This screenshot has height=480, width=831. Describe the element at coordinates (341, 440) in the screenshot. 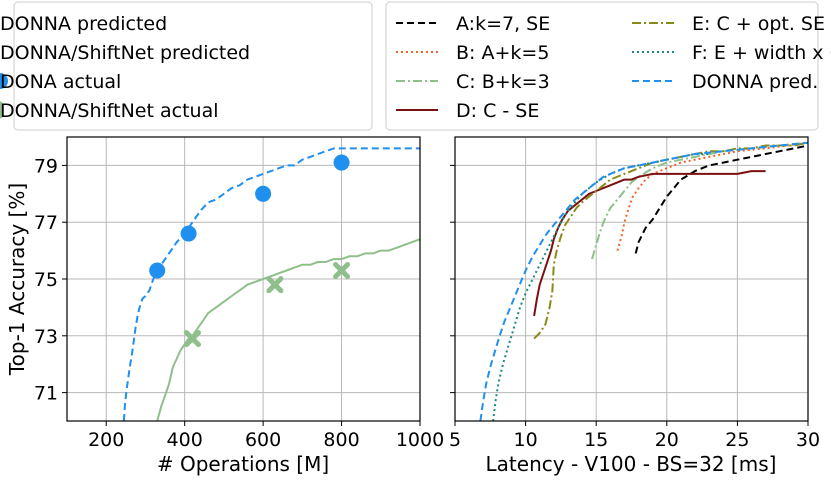

I see `x-tick-label: 800` at that location.